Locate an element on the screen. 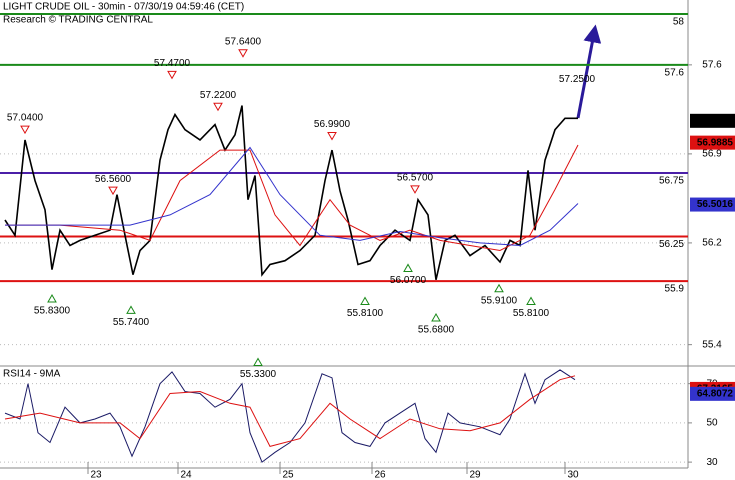  high-label: 57.6400 is located at coordinates (243, 41).